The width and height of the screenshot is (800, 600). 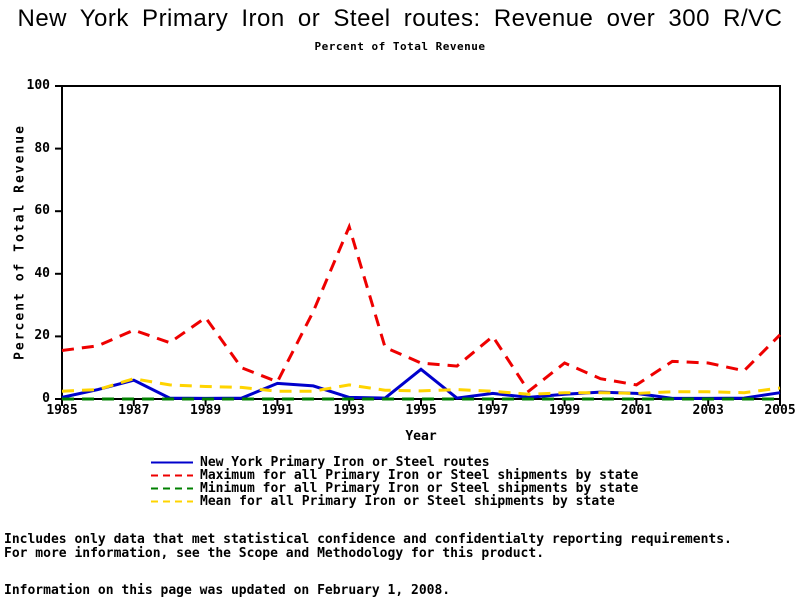 What do you see at coordinates (42, 148) in the screenshot?
I see `y-tick-label: 80` at bounding box center [42, 148].